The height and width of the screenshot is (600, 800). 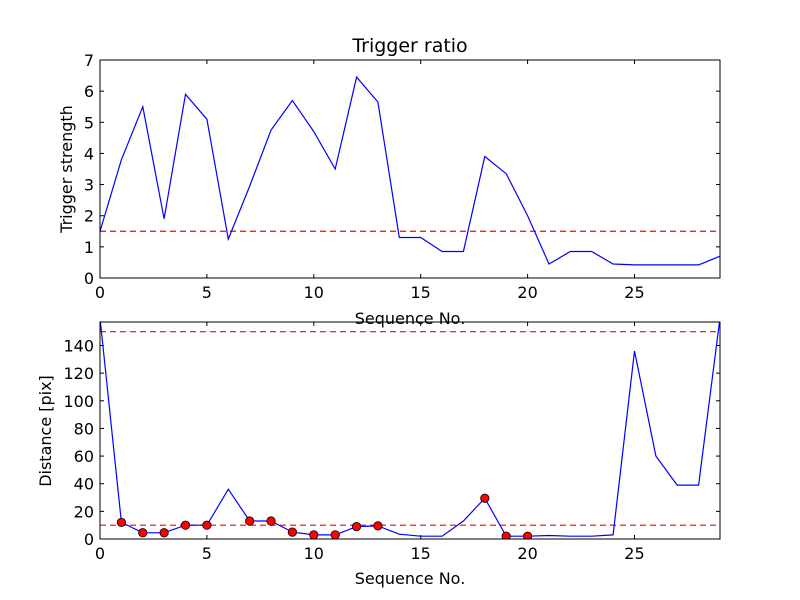 What do you see at coordinates (89, 60) in the screenshot?
I see `y-tick-label: 7` at bounding box center [89, 60].